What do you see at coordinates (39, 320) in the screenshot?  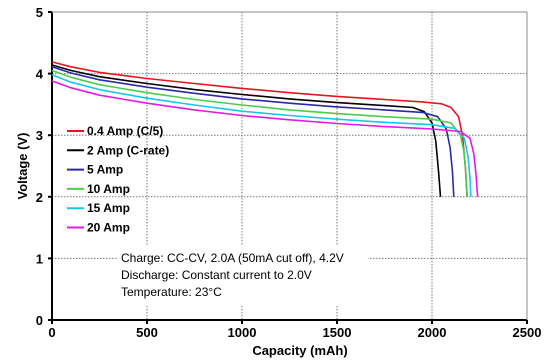 I see `y-tick-label-0: 0` at bounding box center [39, 320].